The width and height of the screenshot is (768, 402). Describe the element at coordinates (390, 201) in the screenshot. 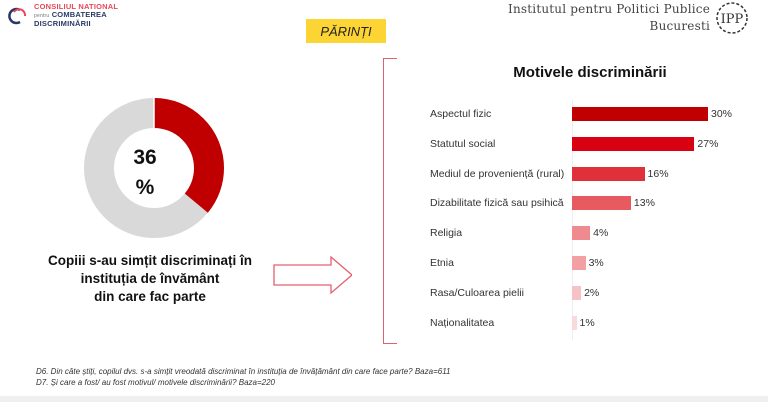

I see `left-bracket-divider` at that location.